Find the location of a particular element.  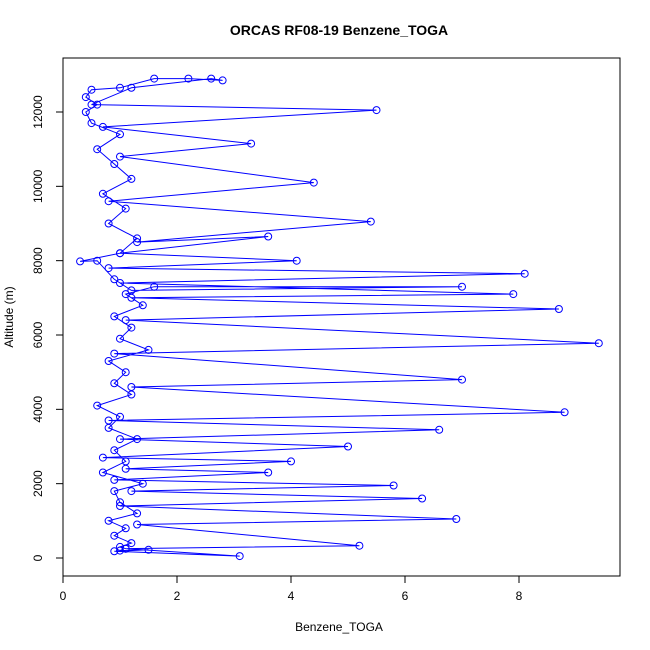

y-tick-label: 12000 is located at coordinates (38, 112).